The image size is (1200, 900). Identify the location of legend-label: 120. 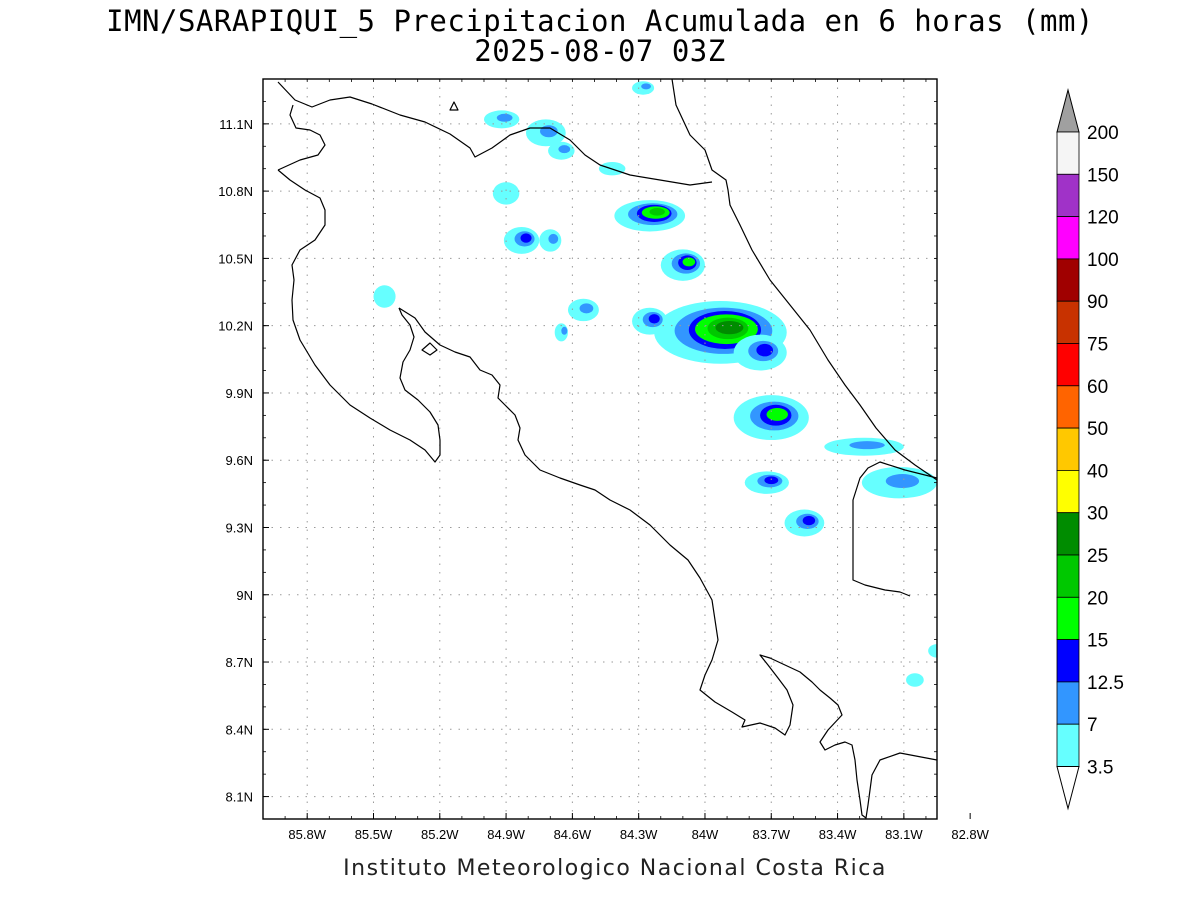
(1103, 218).